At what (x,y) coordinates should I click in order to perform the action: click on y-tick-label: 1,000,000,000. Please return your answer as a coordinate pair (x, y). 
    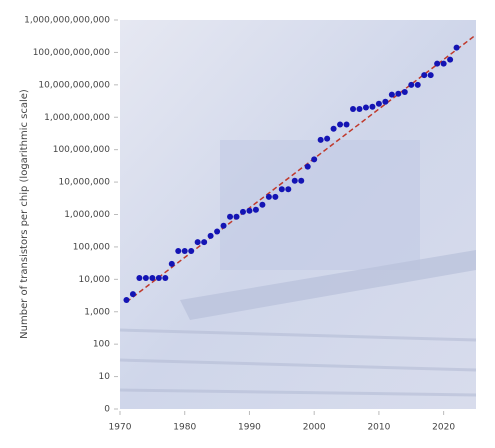
    Looking at the image, I should click on (77, 118).